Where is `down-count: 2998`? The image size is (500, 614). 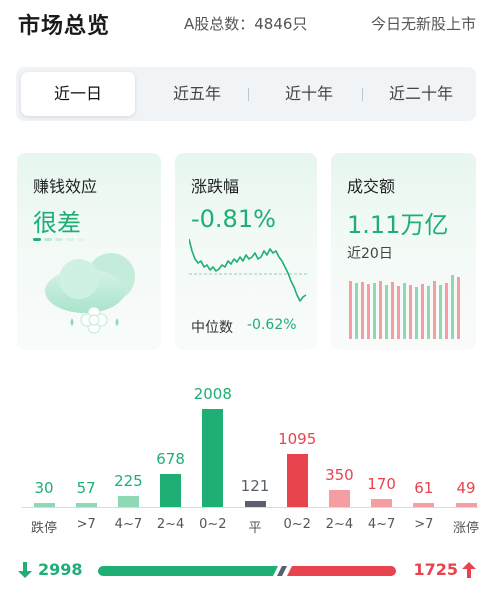 down-count: 2998 is located at coordinates (60, 569).